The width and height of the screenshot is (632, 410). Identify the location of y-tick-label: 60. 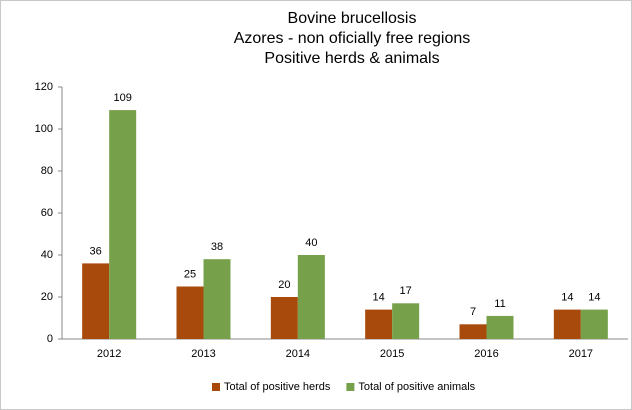
(47, 213).